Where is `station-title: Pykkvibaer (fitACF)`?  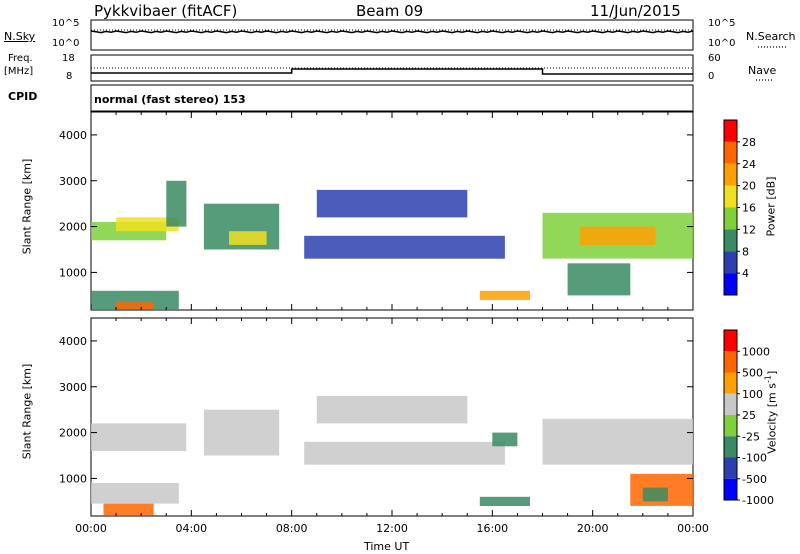 station-title: Pykkvibaer (fitACF) is located at coordinates (166, 11).